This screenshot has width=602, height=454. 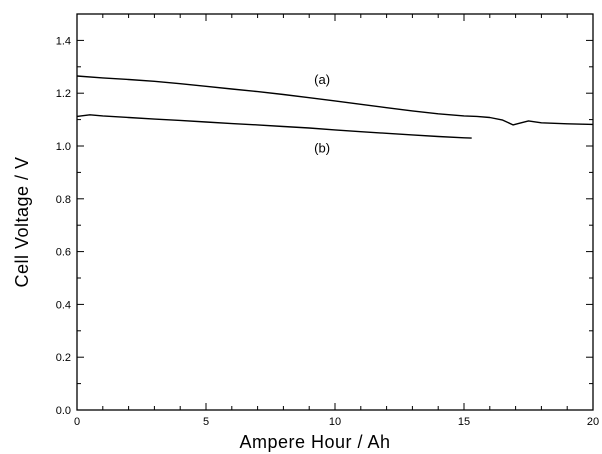 What do you see at coordinates (22, 221) in the screenshot?
I see `y-axis-title: Cell Voltage / V` at bounding box center [22, 221].